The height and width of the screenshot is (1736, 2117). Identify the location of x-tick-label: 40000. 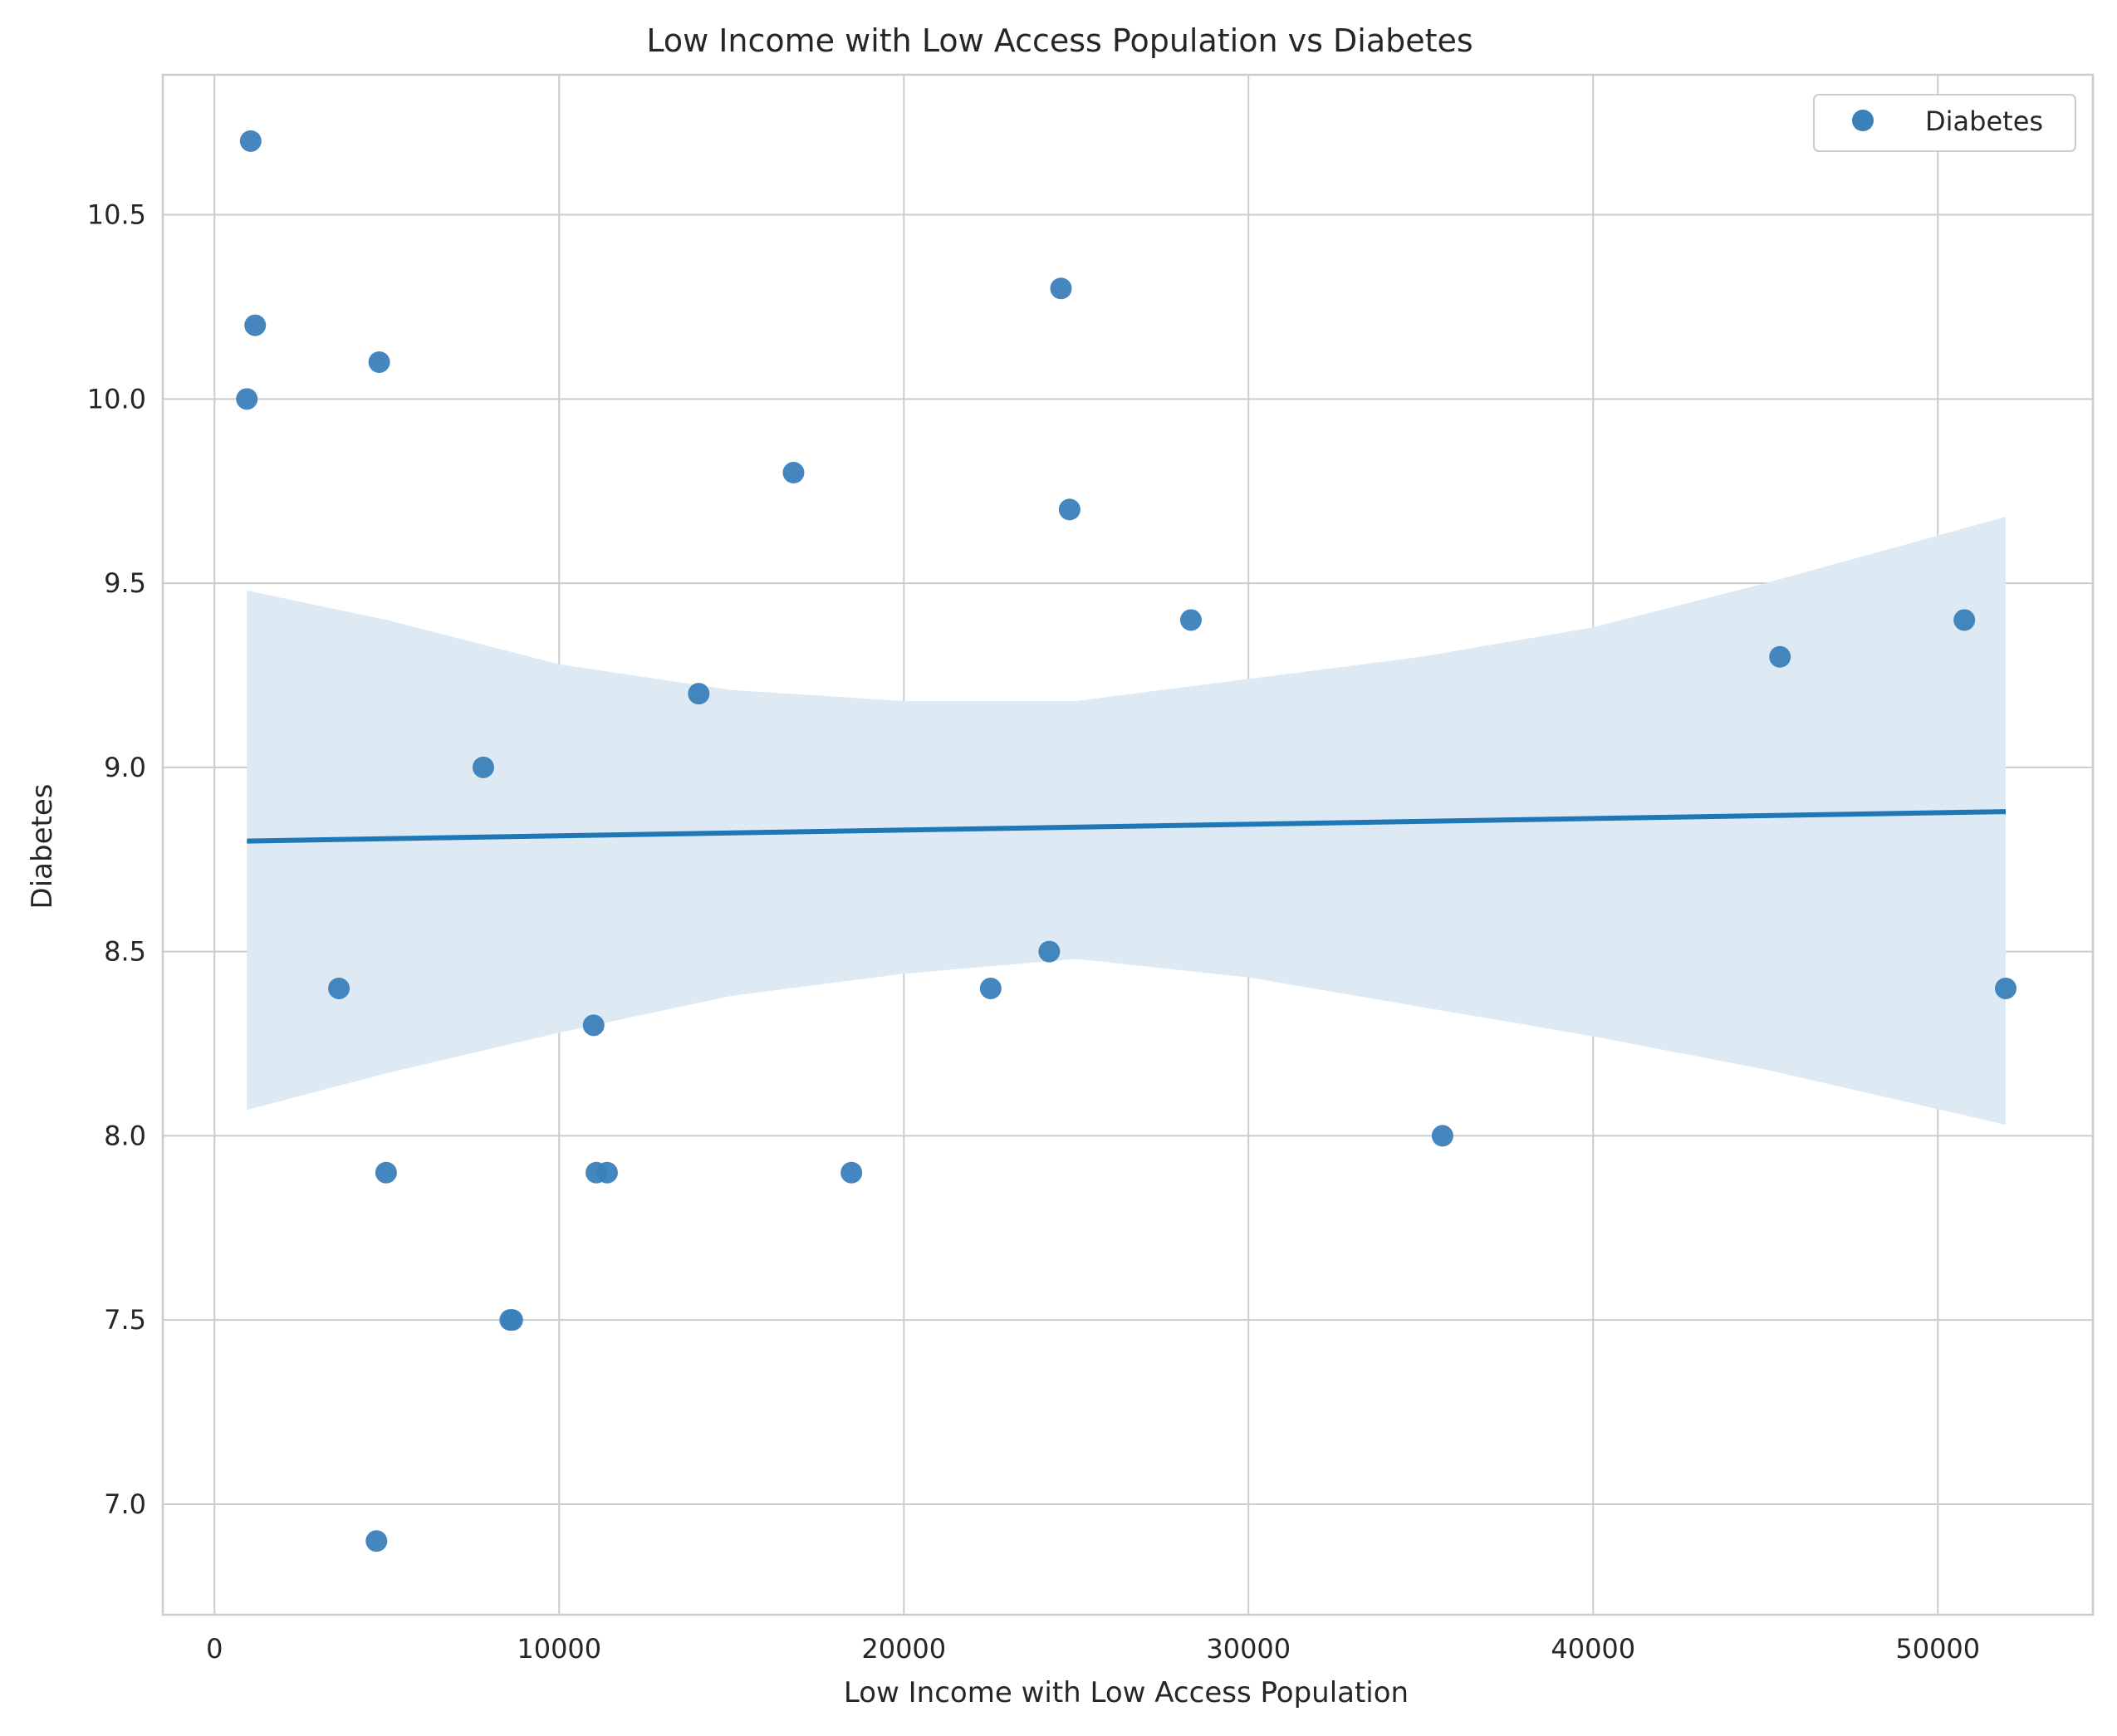
(1593, 1649).